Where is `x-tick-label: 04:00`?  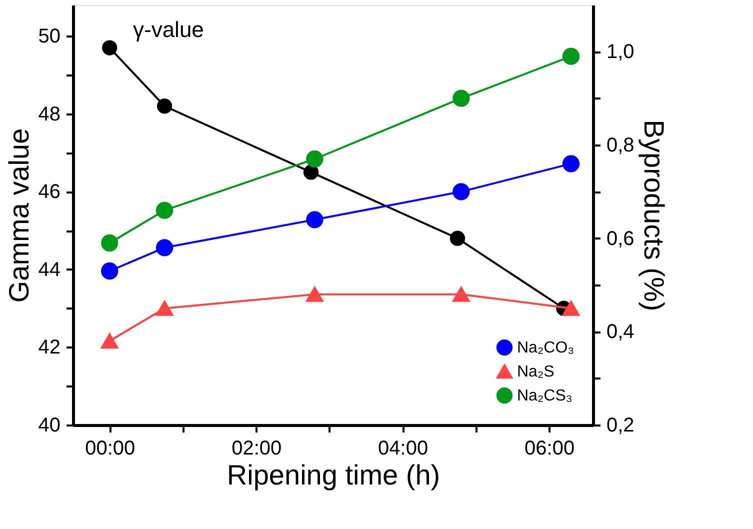
x-tick-label: 04:00 is located at coordinates (403, 449).